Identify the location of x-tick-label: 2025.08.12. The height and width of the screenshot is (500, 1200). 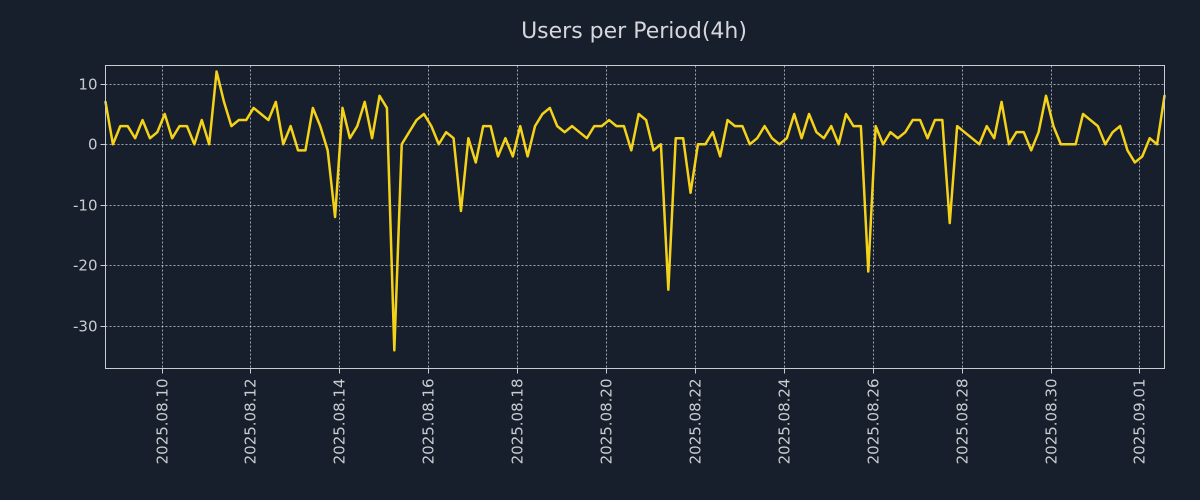
(251, 422).